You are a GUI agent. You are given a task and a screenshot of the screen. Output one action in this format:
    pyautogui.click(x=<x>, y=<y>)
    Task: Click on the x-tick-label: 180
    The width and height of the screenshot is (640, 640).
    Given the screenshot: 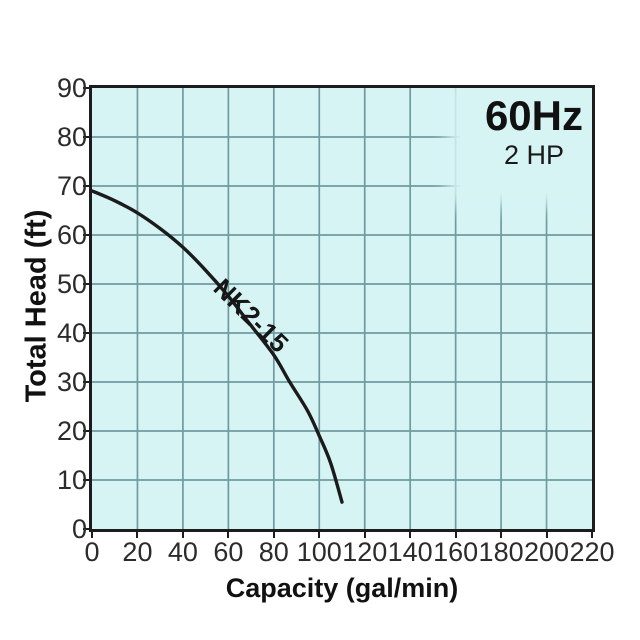 What is the action you would take?
    pyautogui.click(x=501, y=552)
    